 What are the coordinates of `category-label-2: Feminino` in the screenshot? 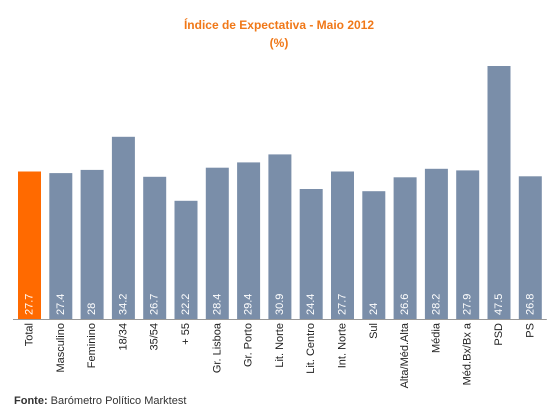 It's located at (92, 345).